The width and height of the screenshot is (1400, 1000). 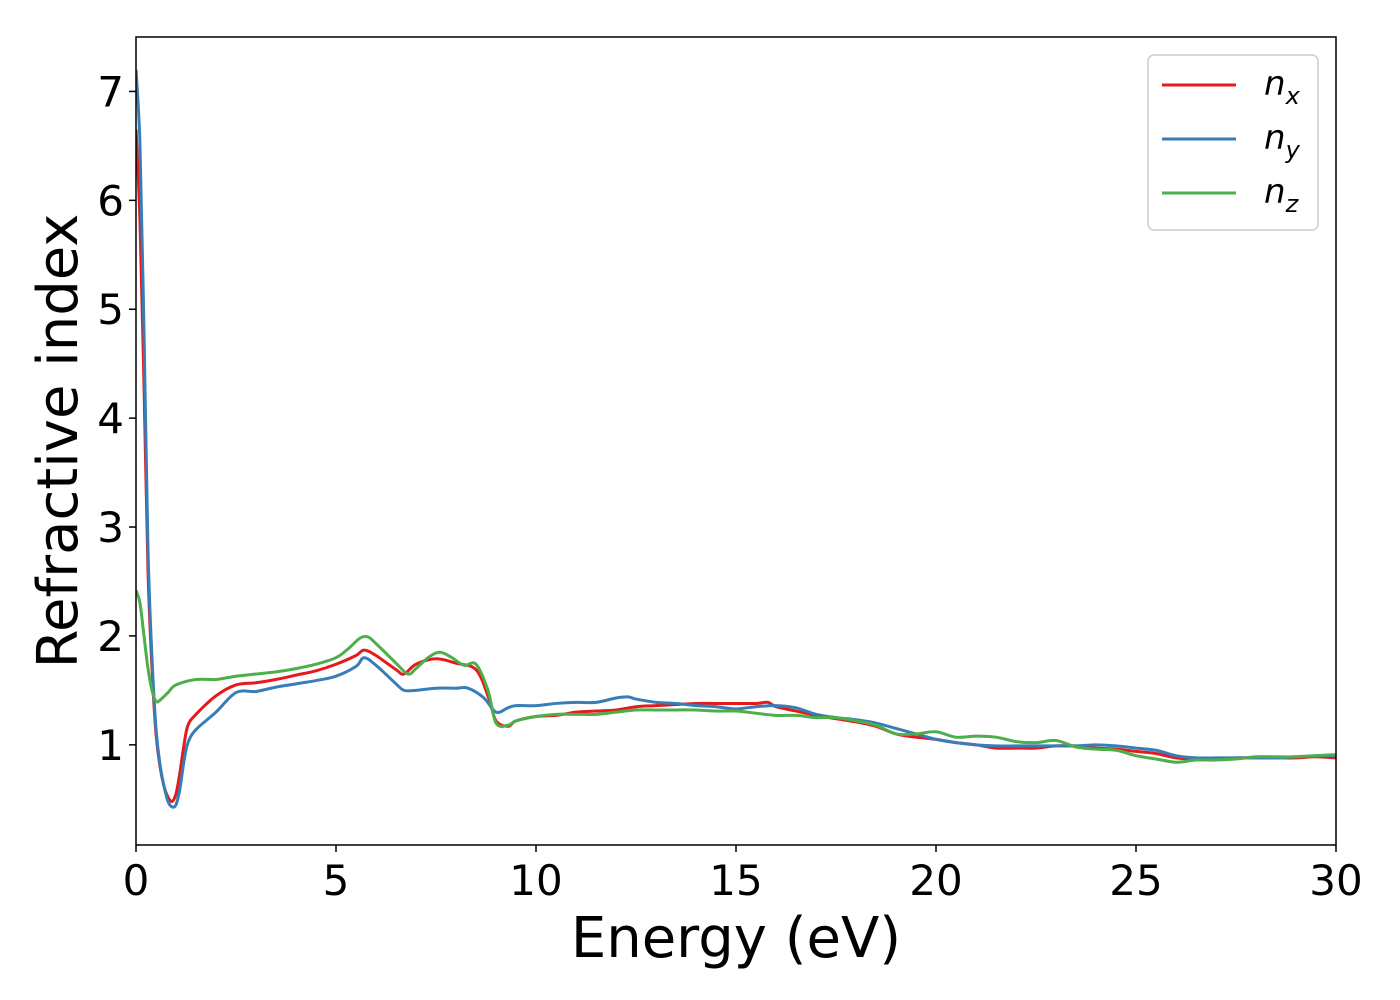 I want to click on y-tick-label: 1, so click(x=110, y=745).